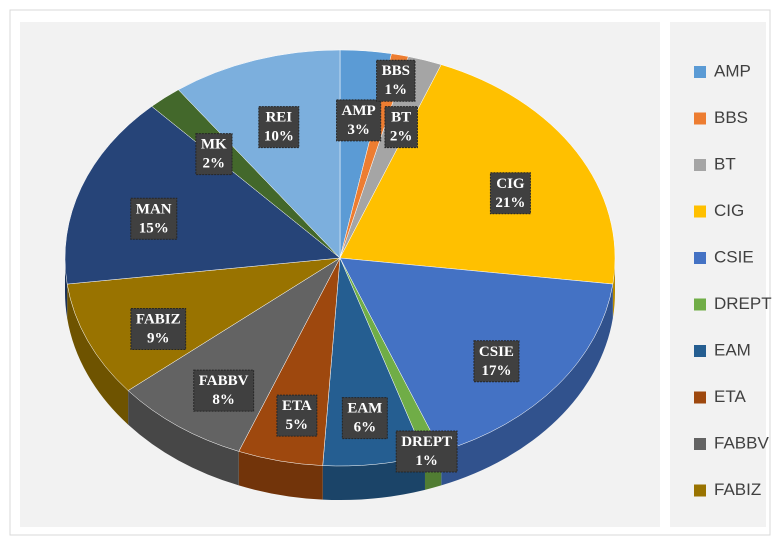 This screenshot has height=545, width=782. I want to click on data-label: ETA 5%, so click(297, 415).